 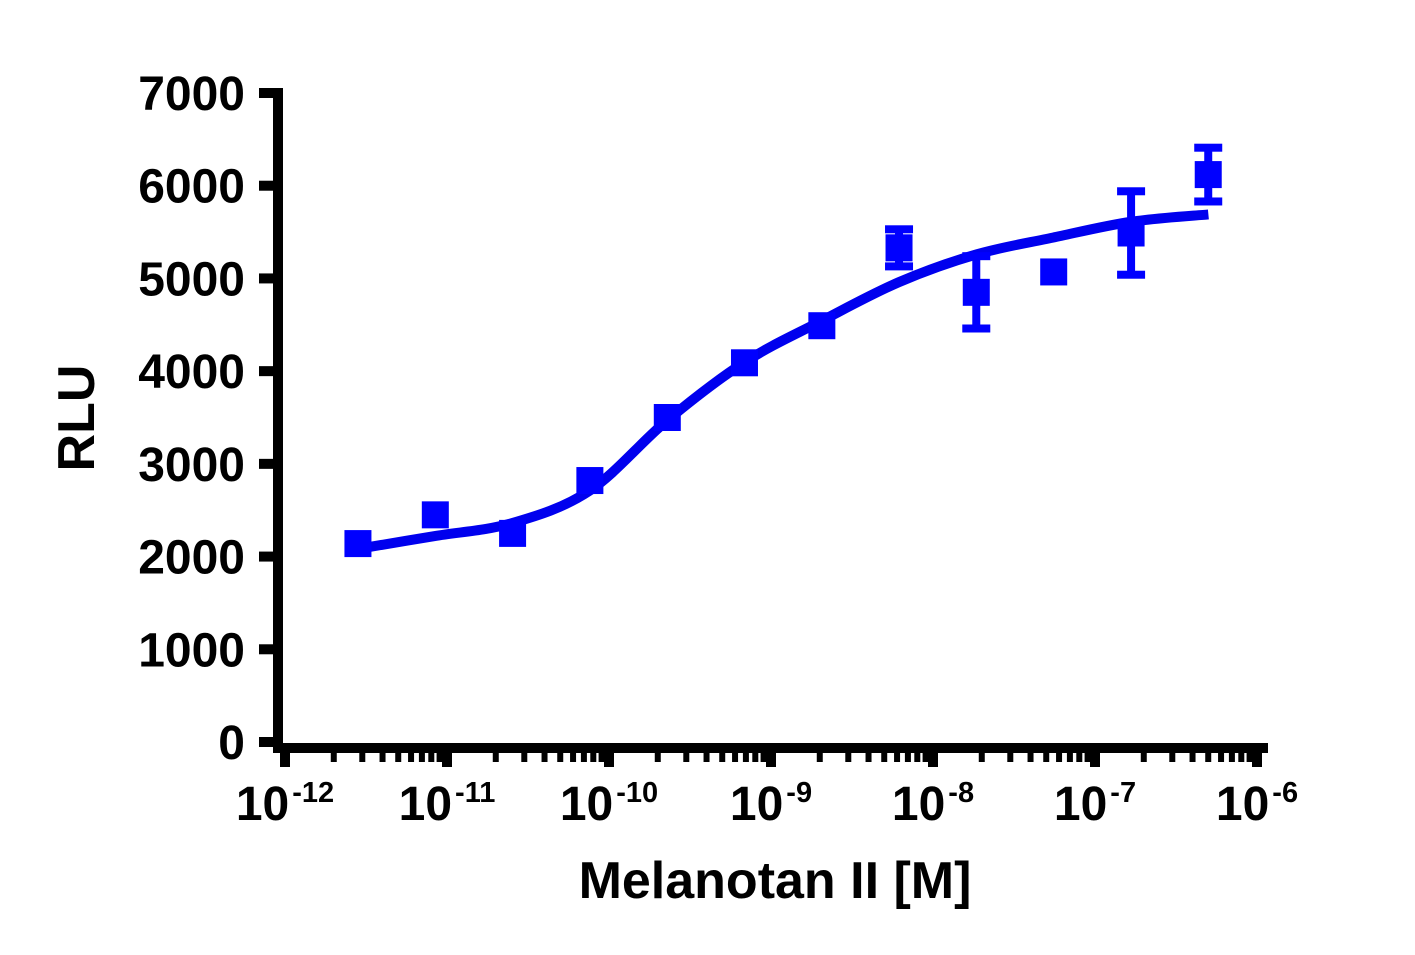 What do you see at coordinates (278, 420) in the screenshot?
I see `y-axis-line` at bounding box center [278, 420].